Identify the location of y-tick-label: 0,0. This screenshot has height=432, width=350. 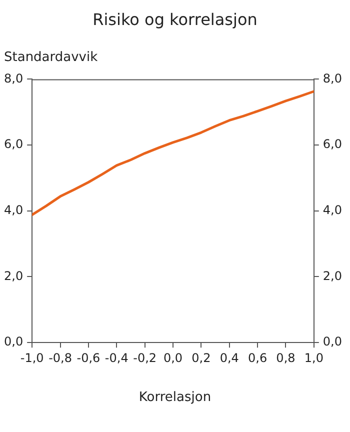
(14, 341).